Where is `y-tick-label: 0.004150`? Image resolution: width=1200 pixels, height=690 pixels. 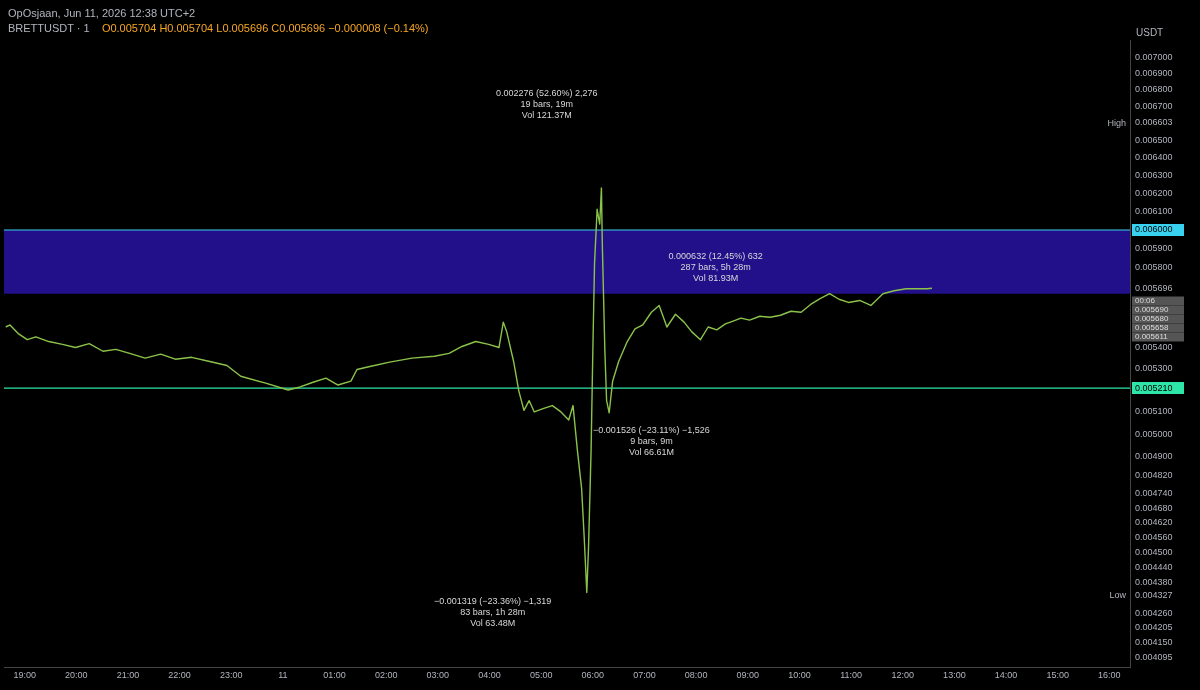
y-tick-label: 0.004150 is located at coordinates (1154, 642).